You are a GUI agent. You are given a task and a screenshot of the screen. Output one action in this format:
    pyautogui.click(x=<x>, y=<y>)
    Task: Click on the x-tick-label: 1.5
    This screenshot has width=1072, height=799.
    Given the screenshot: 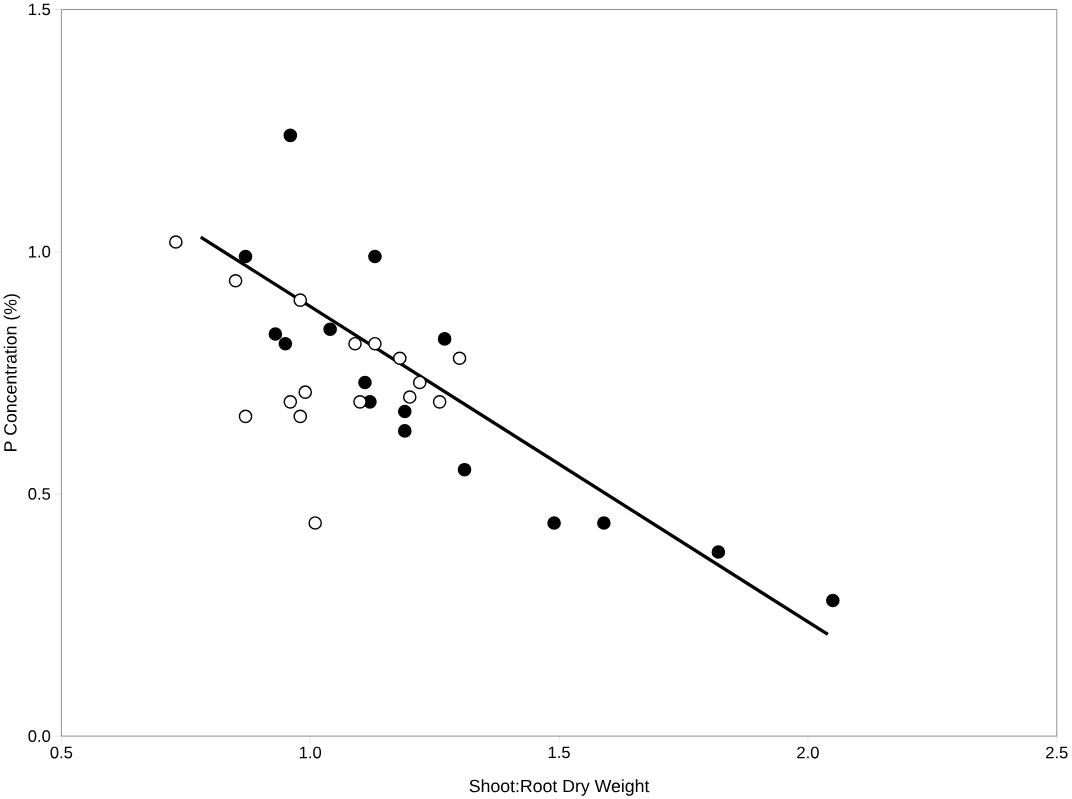 What is the action you would take?
    pyautogui.click(x=559, y=752)
    